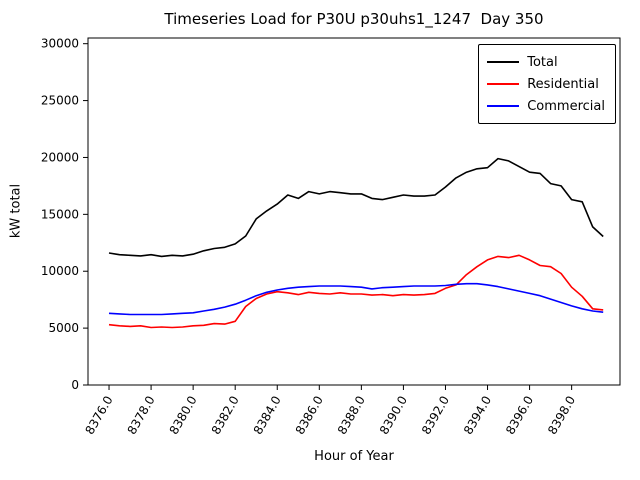 The width and height of the screenshot is (640, 480). What do you see at coordinates (99, 415) in the screenshot?
I see `x-tick-label: 8376.0` at bounding box center [99, 415].